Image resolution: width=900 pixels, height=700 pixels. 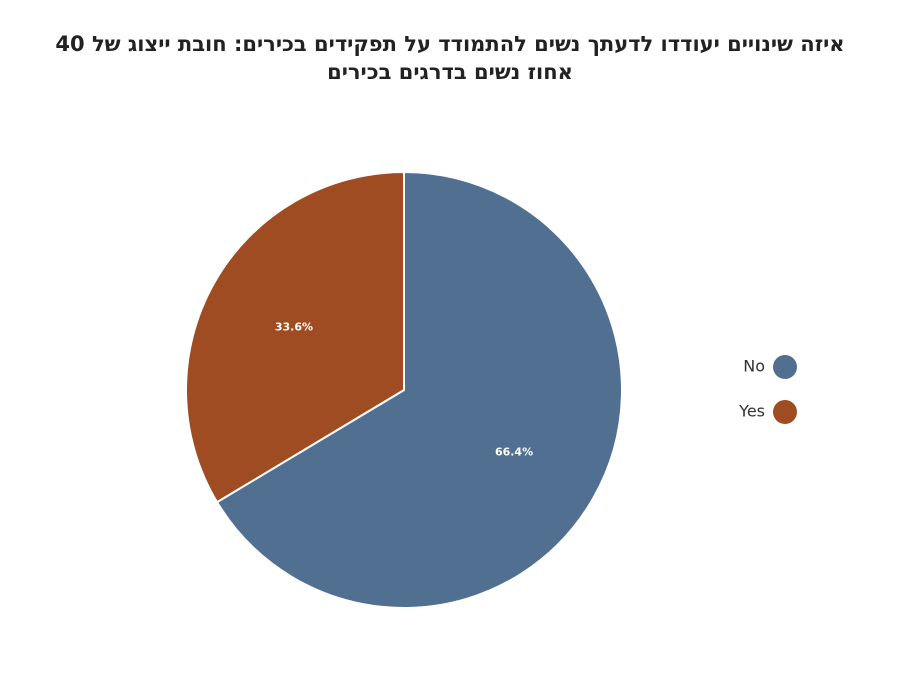 I want to click on pie-slice-yes, so click(x=295, y=337).